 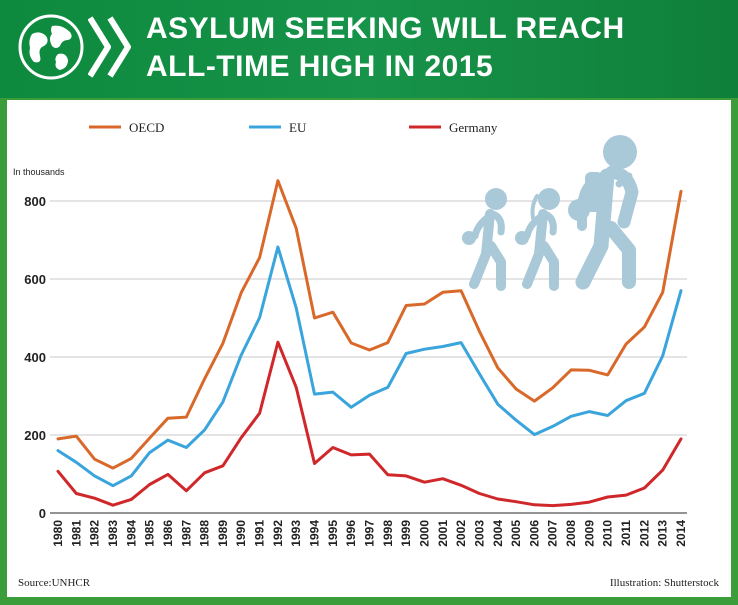 What do you see at coordinates (278, 533) in the screenshot?
I see `x-tick-1992: 1992` at bounding box center [278, 533].